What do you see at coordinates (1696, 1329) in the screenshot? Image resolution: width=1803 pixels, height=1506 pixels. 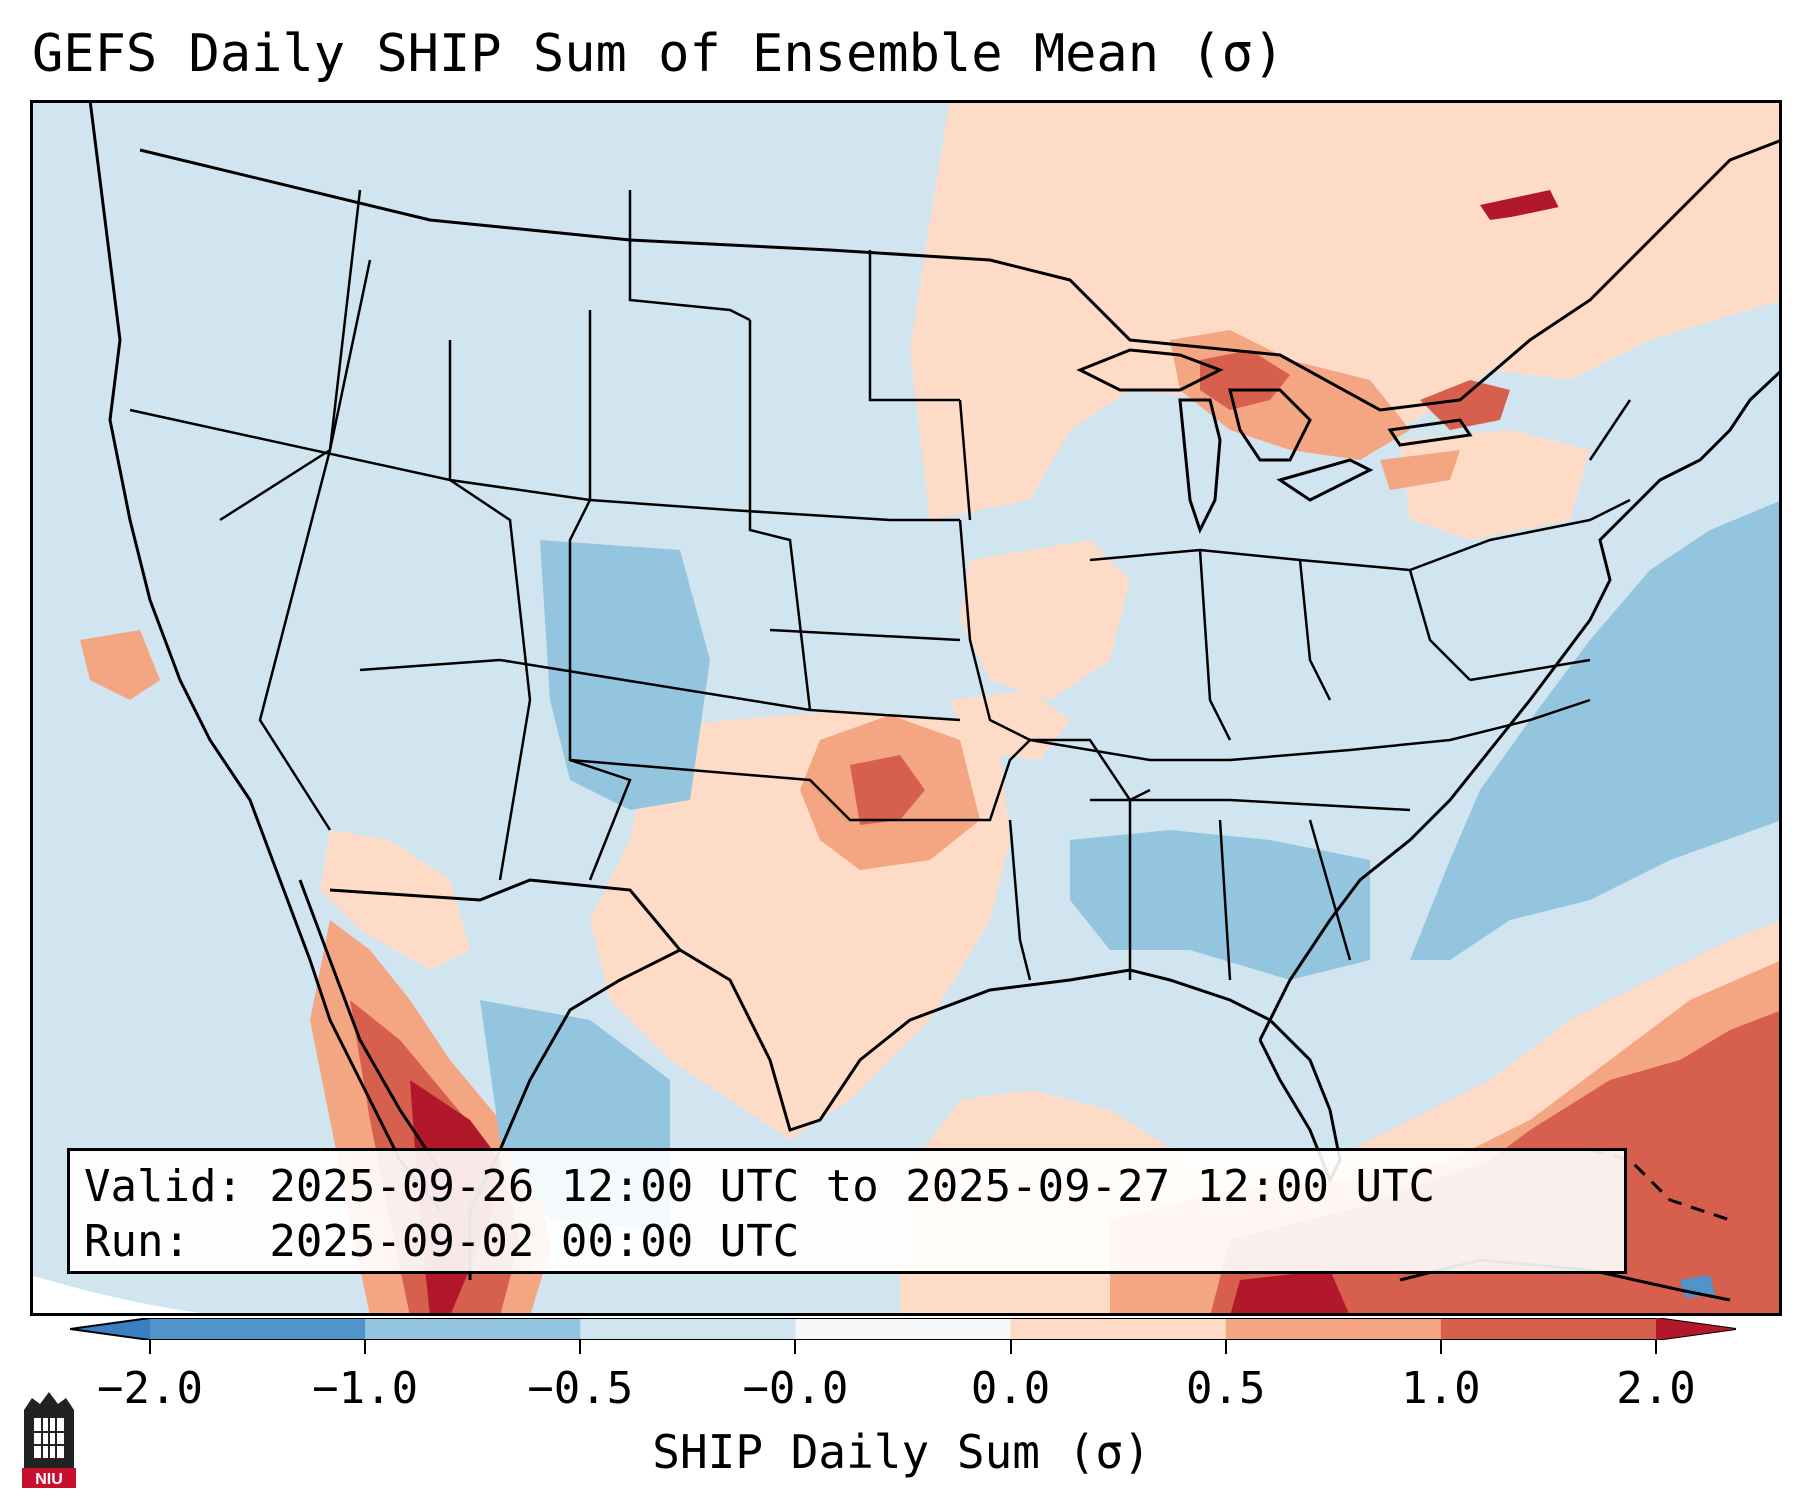 I see `colorbar-extend-high` at bounding box center [1696, 1329].